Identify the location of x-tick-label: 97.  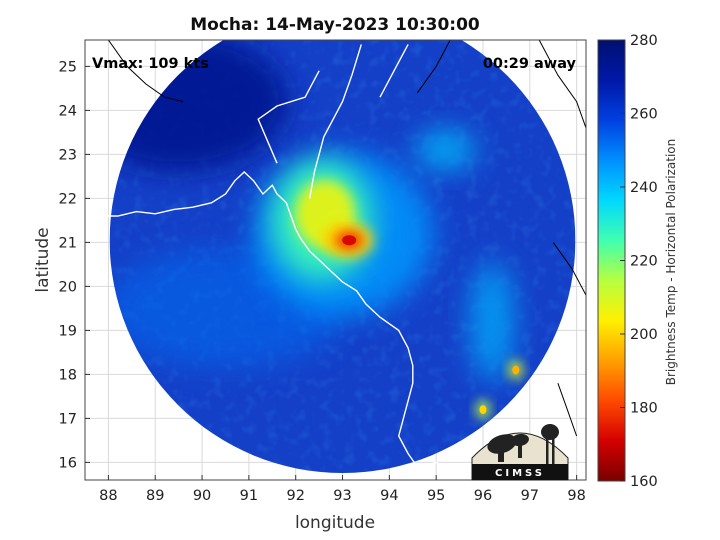
(530, 496).